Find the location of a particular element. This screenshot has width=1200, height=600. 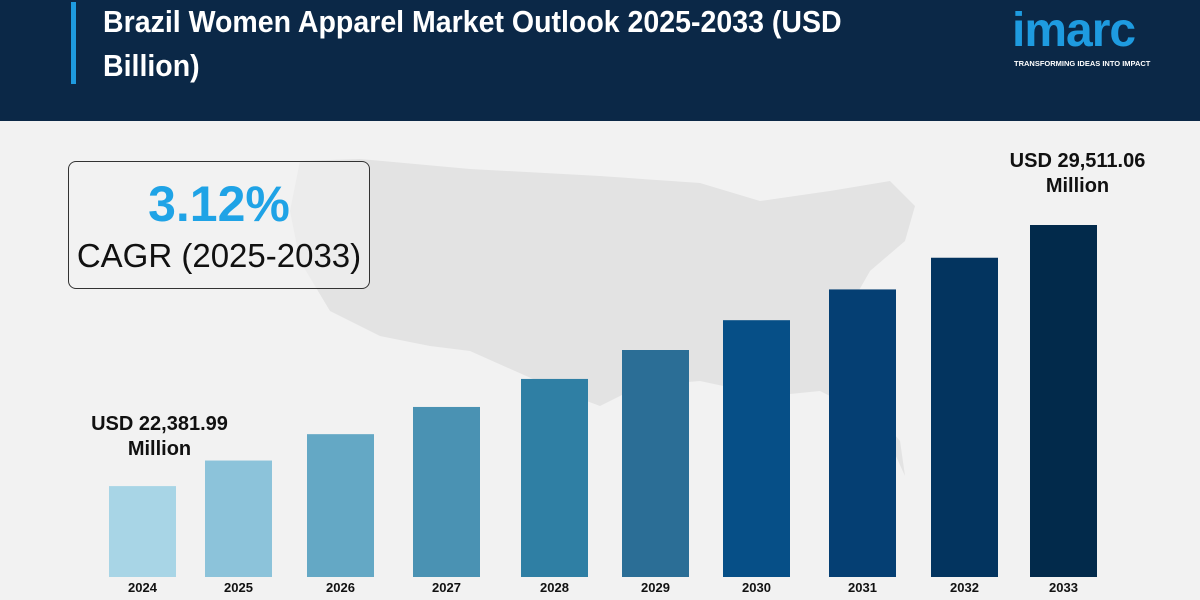

bar-2025 is located at coordinates (238, 518).